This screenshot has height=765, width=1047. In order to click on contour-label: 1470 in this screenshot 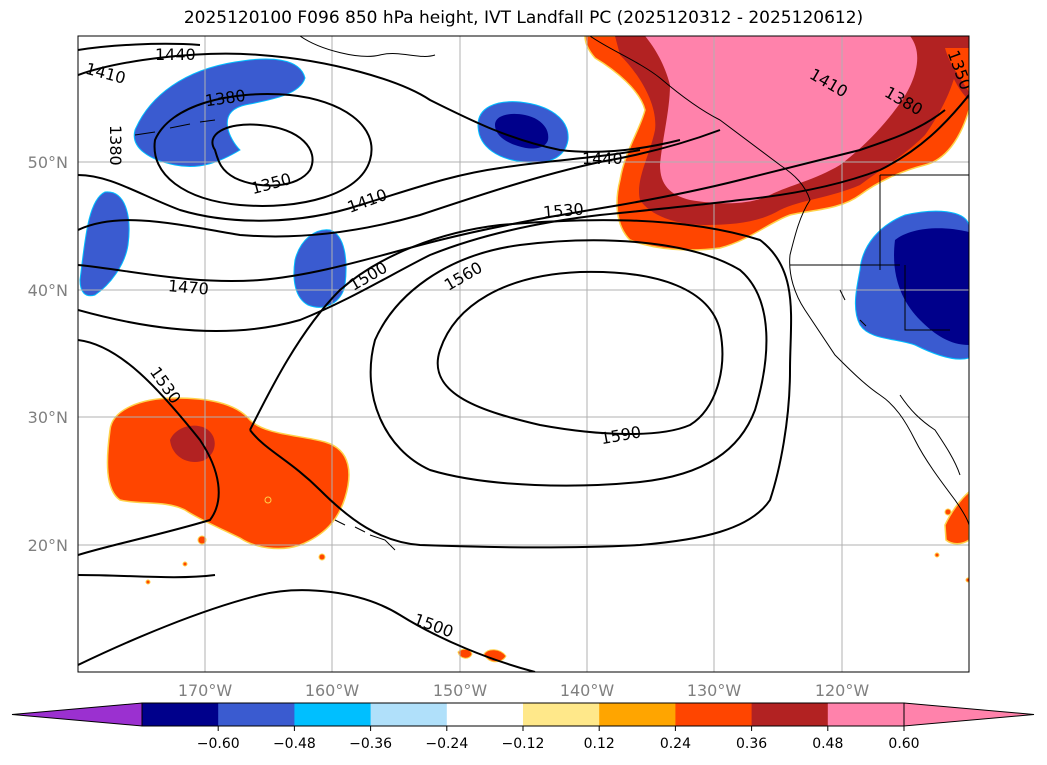, I will do `click(188, 287)`.